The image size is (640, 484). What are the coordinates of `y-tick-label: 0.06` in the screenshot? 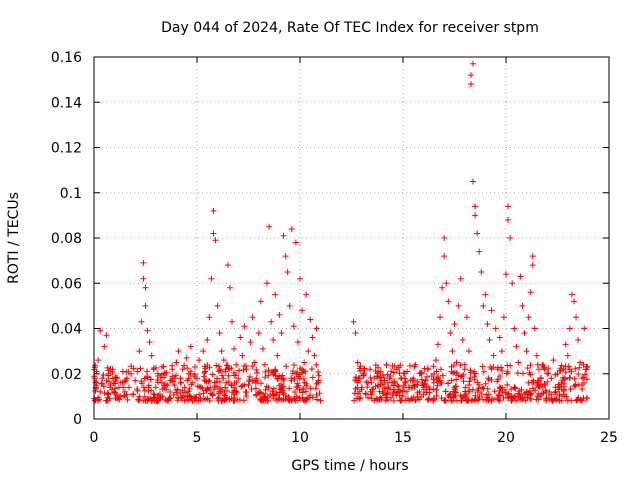 It's located at (66, 284).